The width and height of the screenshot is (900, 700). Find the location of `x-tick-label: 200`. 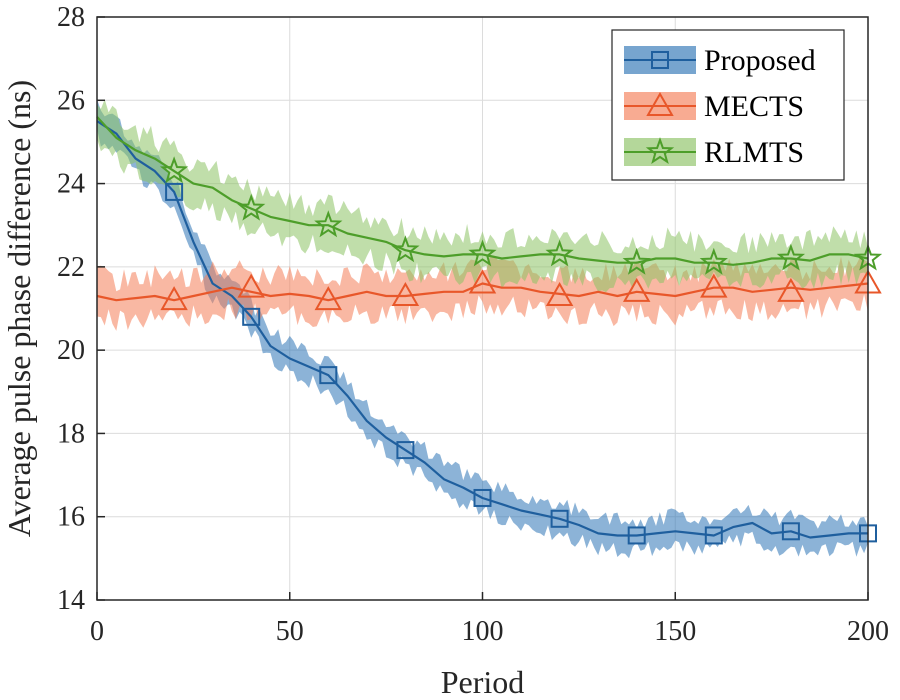

x-tick-label: 200 is located at coordinates (868, 631).